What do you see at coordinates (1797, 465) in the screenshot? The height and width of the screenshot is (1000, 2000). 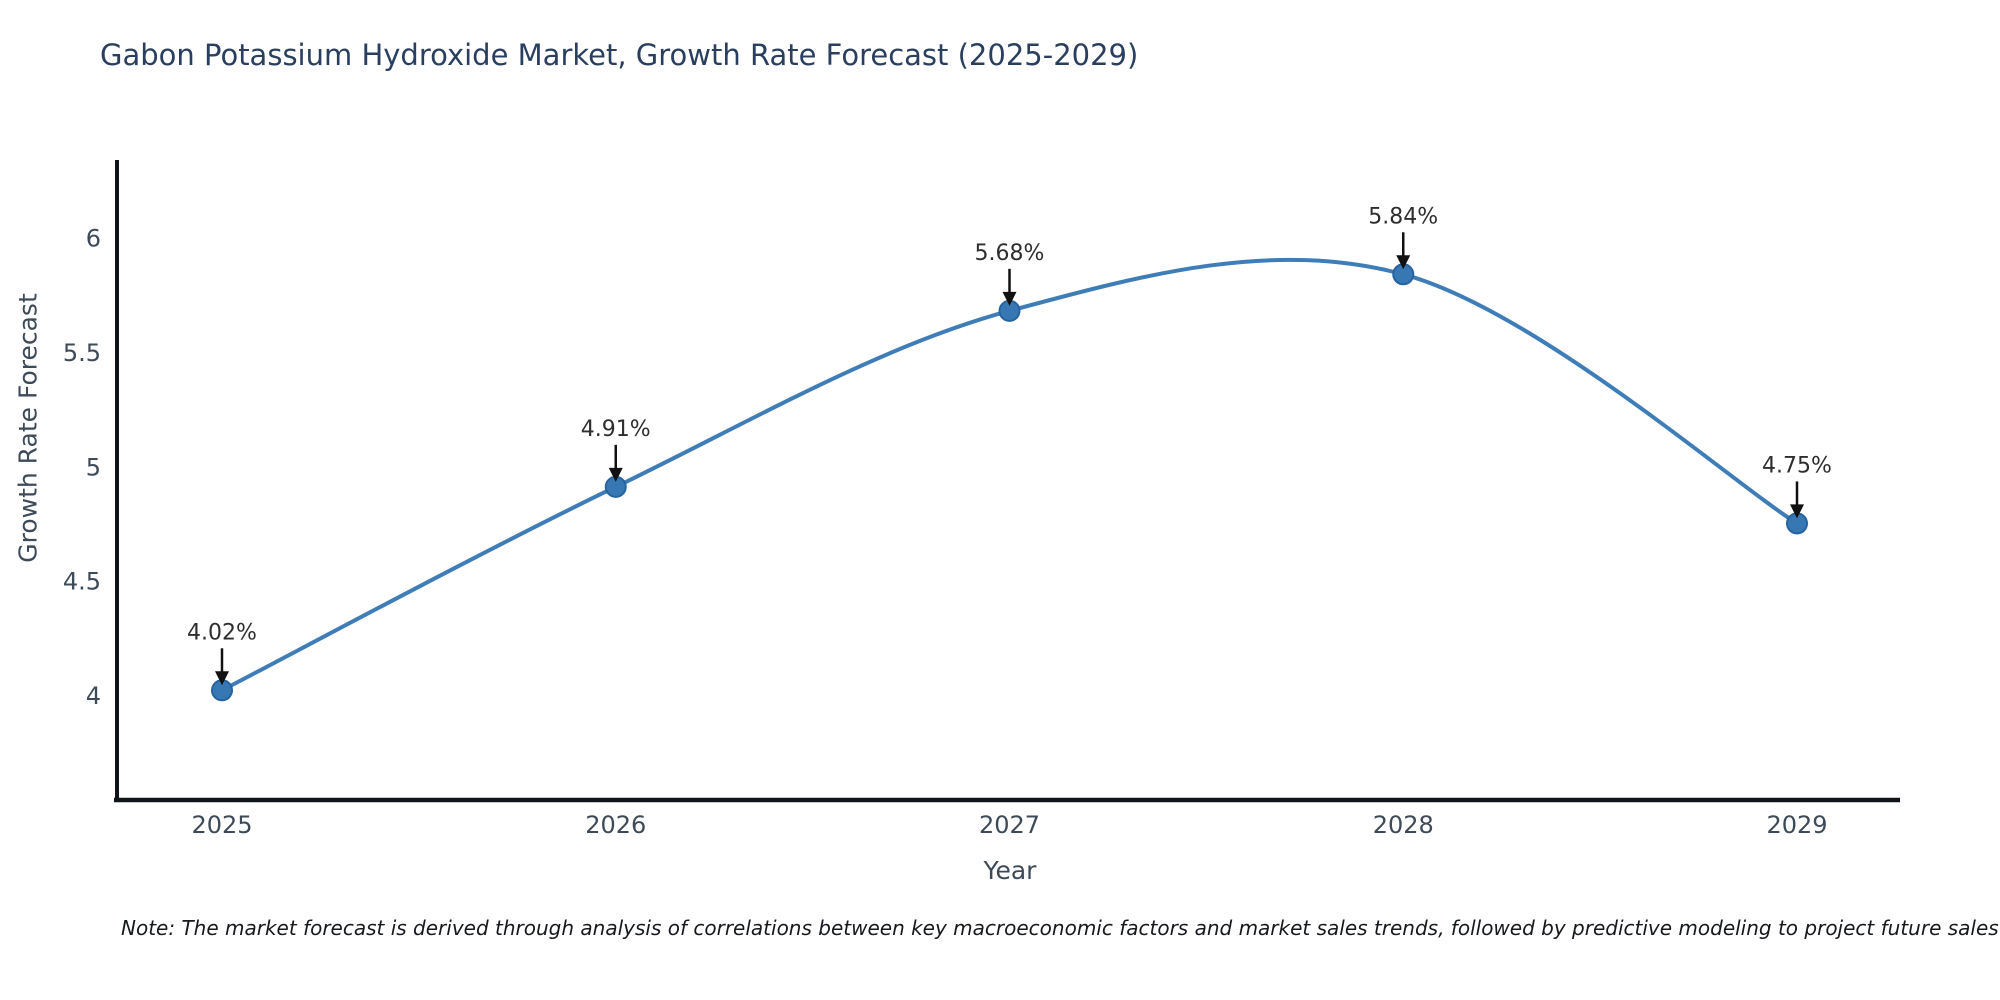 I see `point-value-label: 4.75%` at bounding box center [1797, 465].